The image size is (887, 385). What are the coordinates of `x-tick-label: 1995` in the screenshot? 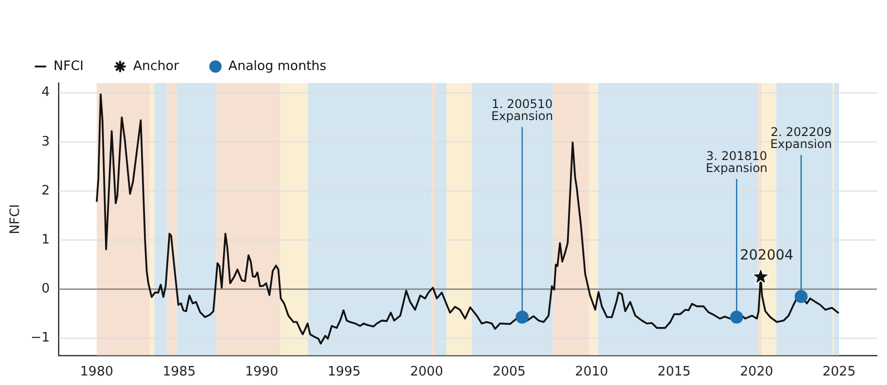 It's located at (344, 372).